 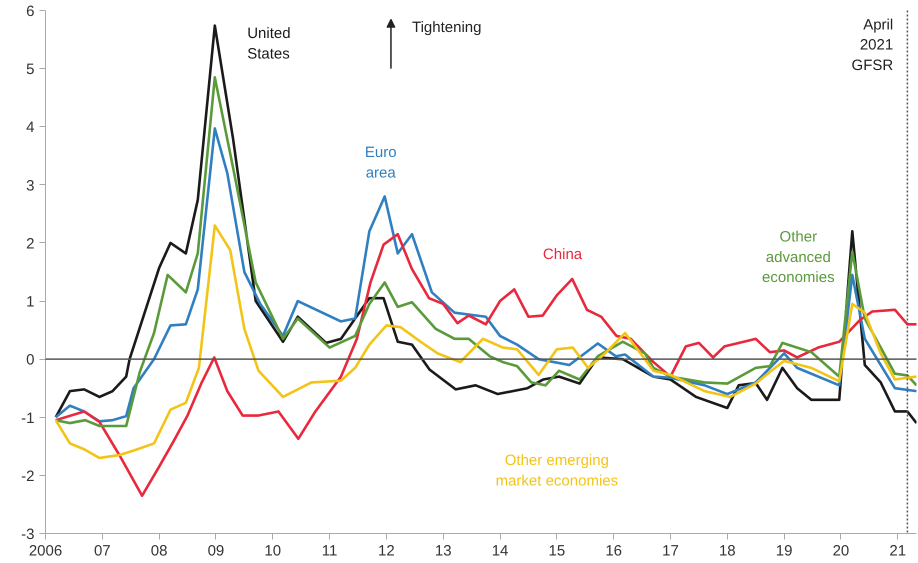 What do you see at coordinates (28, 418) in the screenshot?
I see `y-tick-label: -1` at bounding box center [28, 418].